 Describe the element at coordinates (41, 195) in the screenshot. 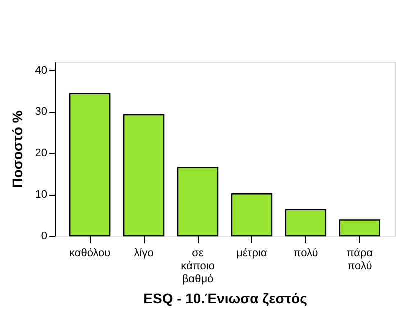

I see `y-tick-label: 10` at that location.